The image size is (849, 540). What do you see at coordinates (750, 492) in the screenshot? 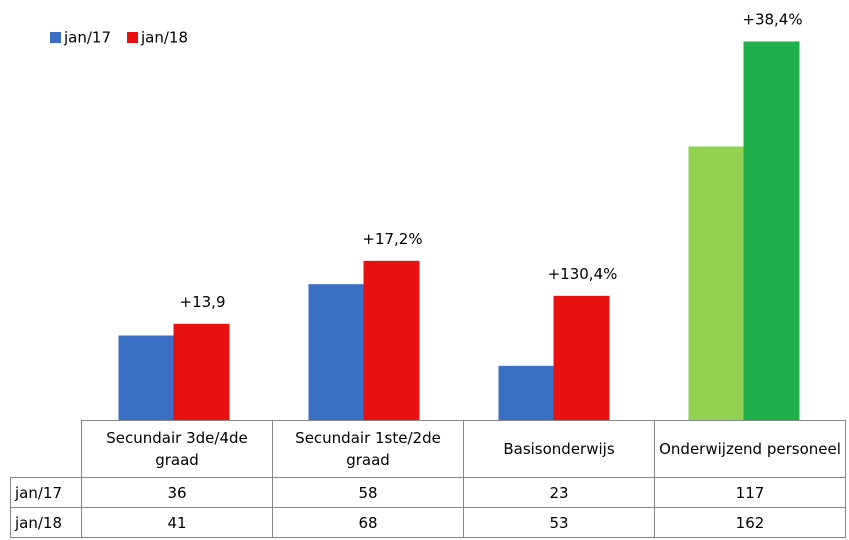
I see `table-value: 117` at bounding box center [750, 492].